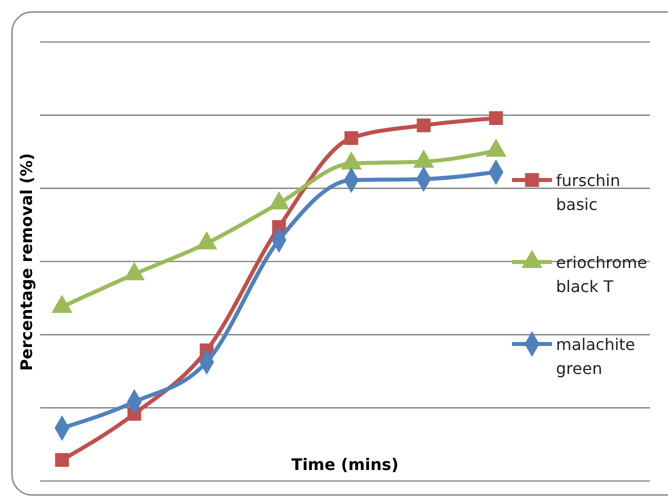 The width and height of the screenshot is (668, 504). What do you see at coordinates (596, 356) in the screenshot?
I see `legend-label: malachite green` at bounding box center [596, 356].